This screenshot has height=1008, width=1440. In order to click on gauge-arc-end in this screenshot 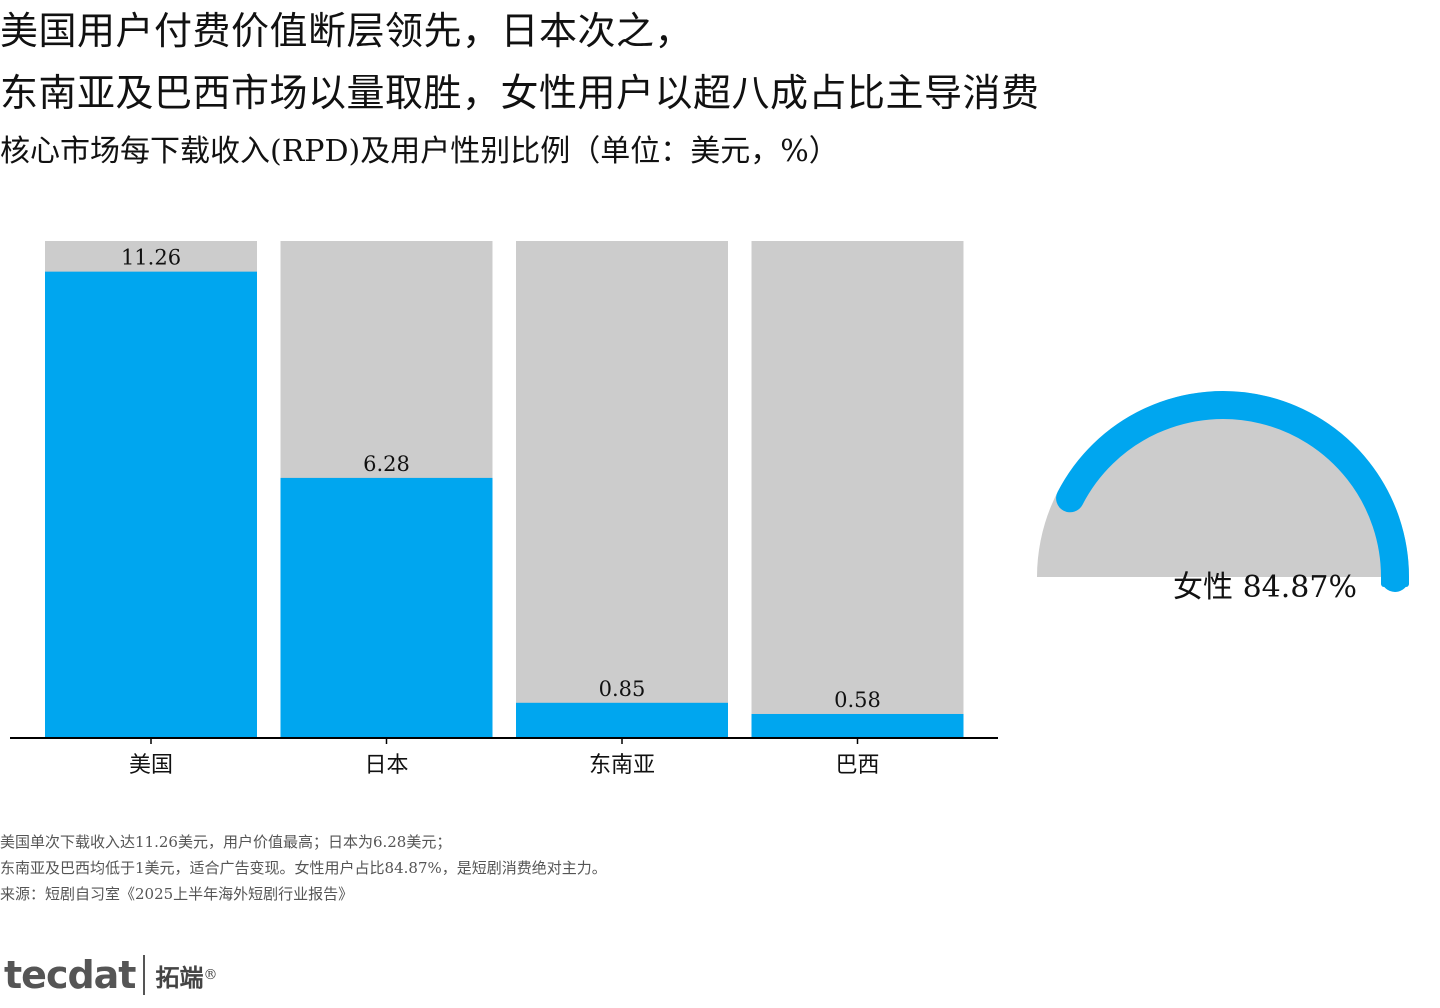, I will do `click(1395, 581)`.